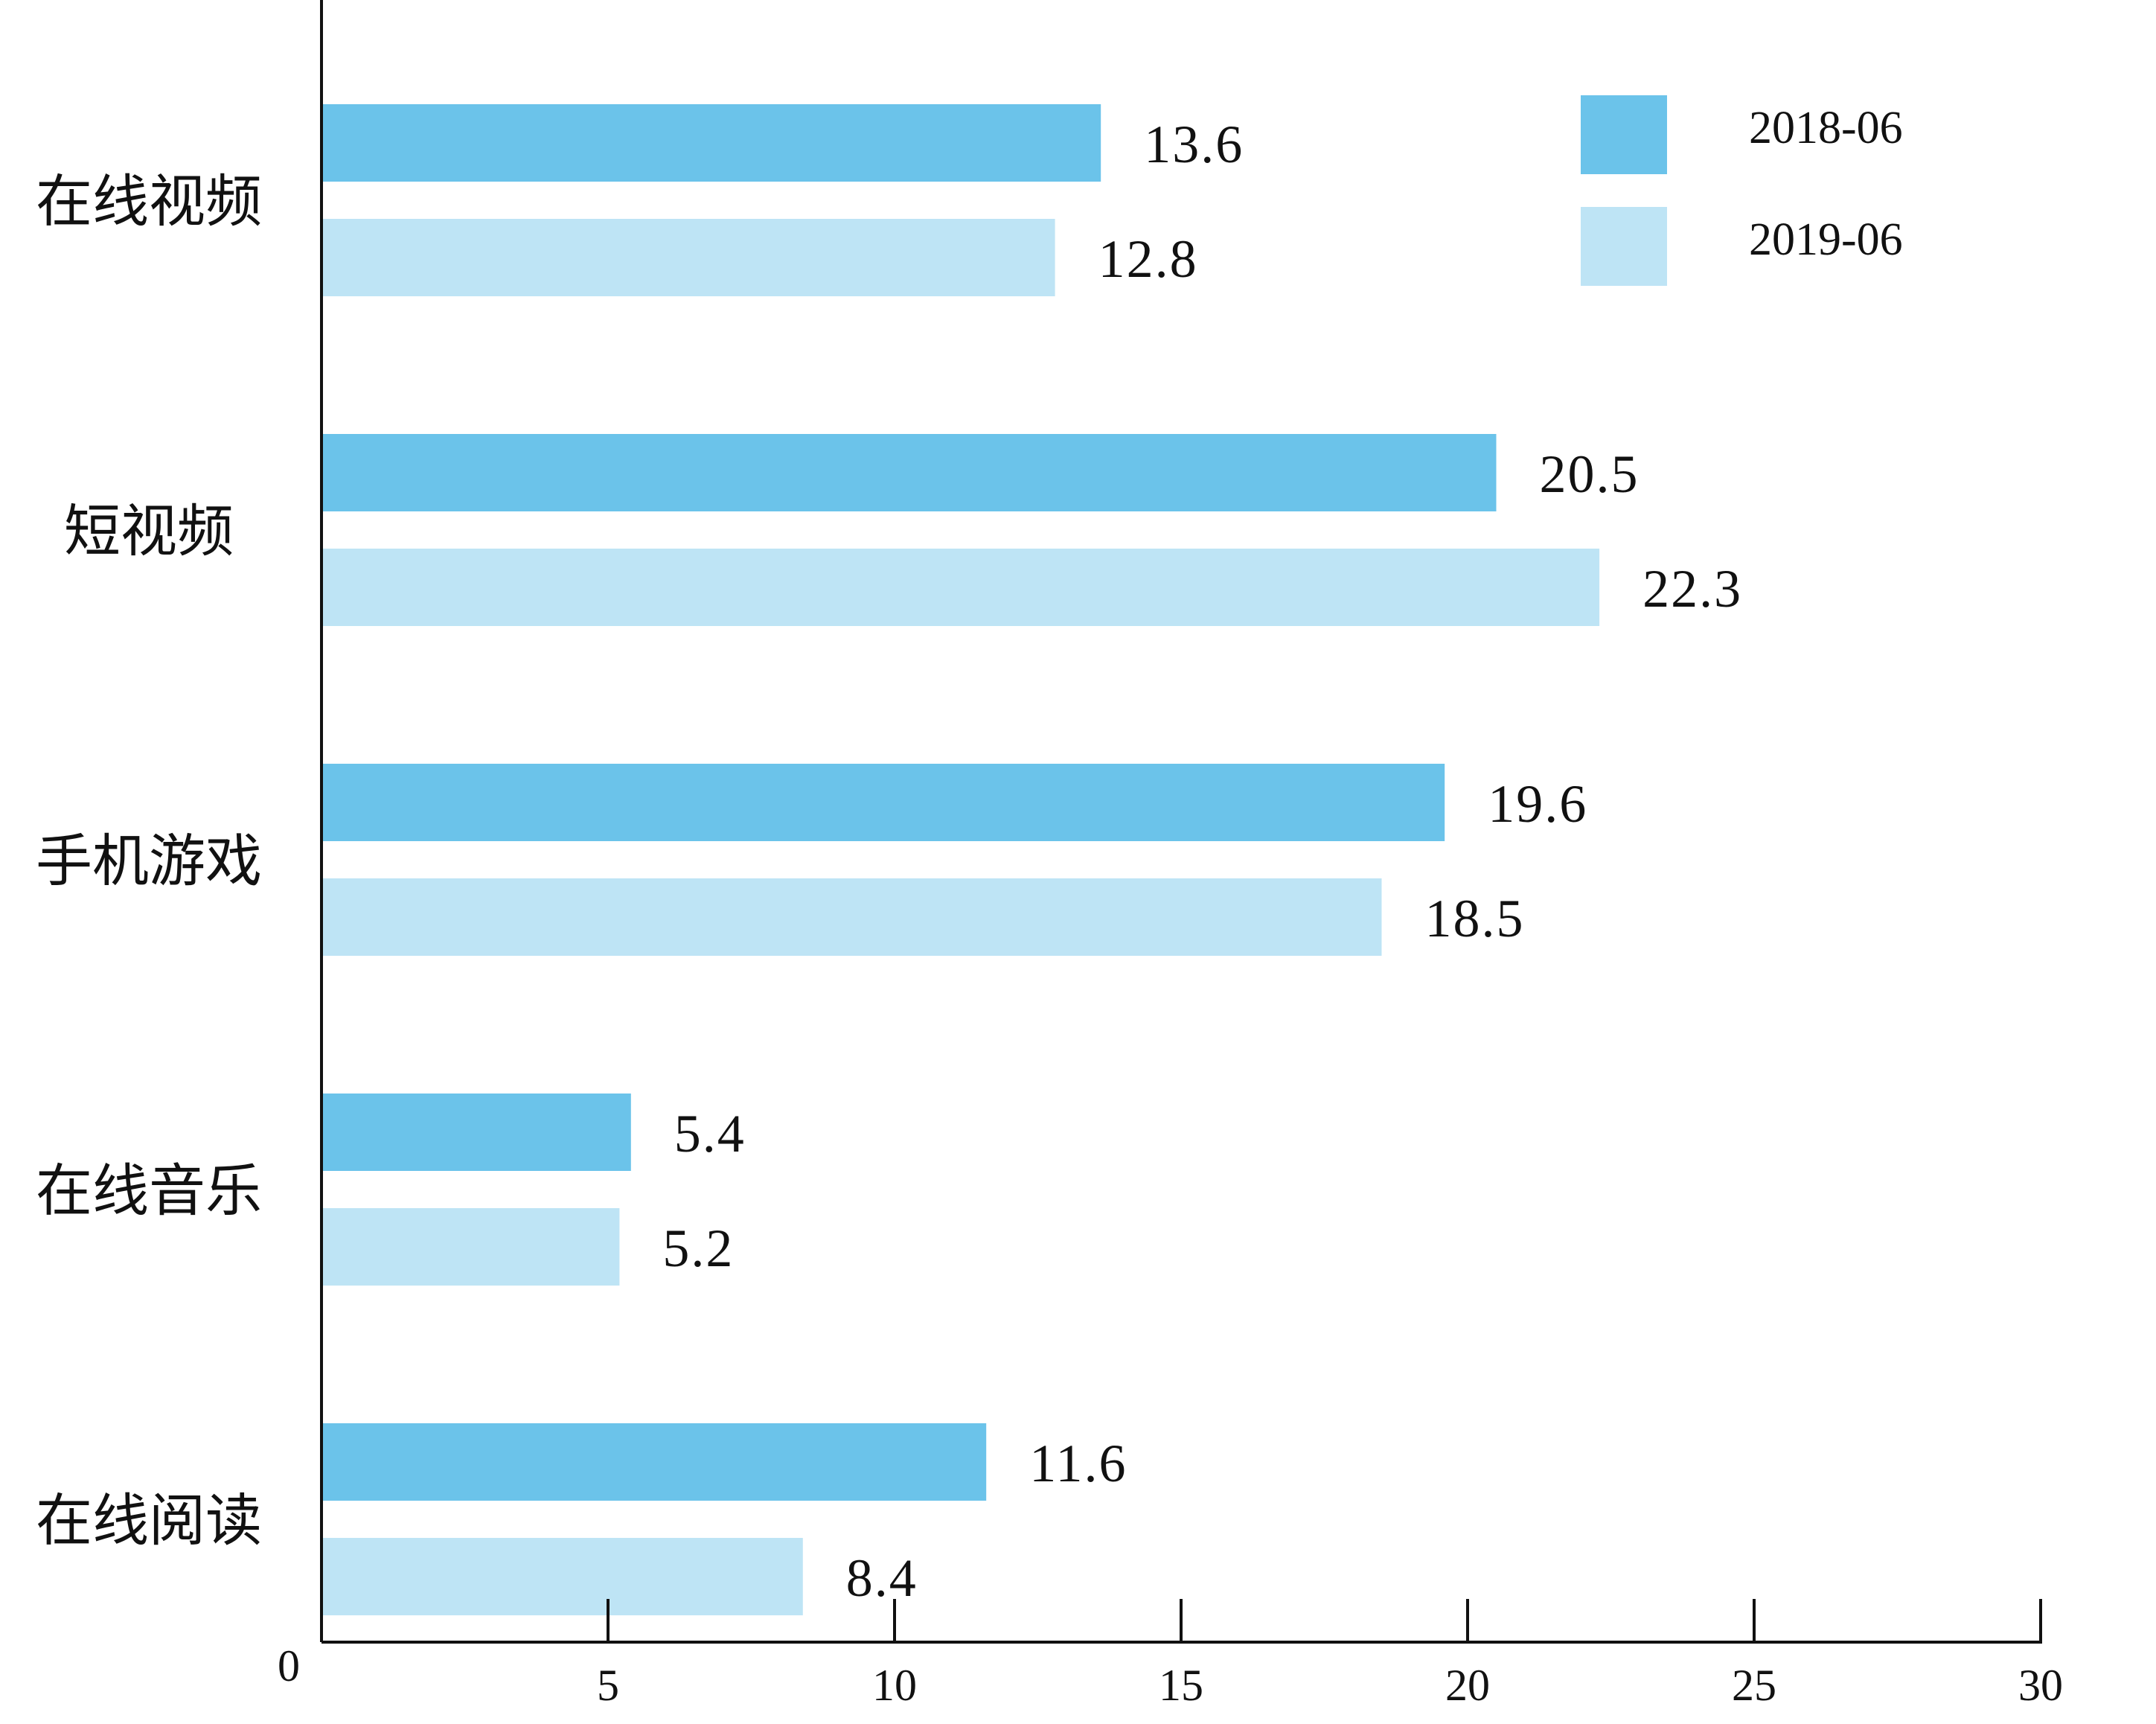 The height and width of the screenshot is (1724, 2156). What do you see at coordinates (1826, 240) in the screenshot?
I see `legend-label-2: 2019-06` at bounding box center [1826, 240].